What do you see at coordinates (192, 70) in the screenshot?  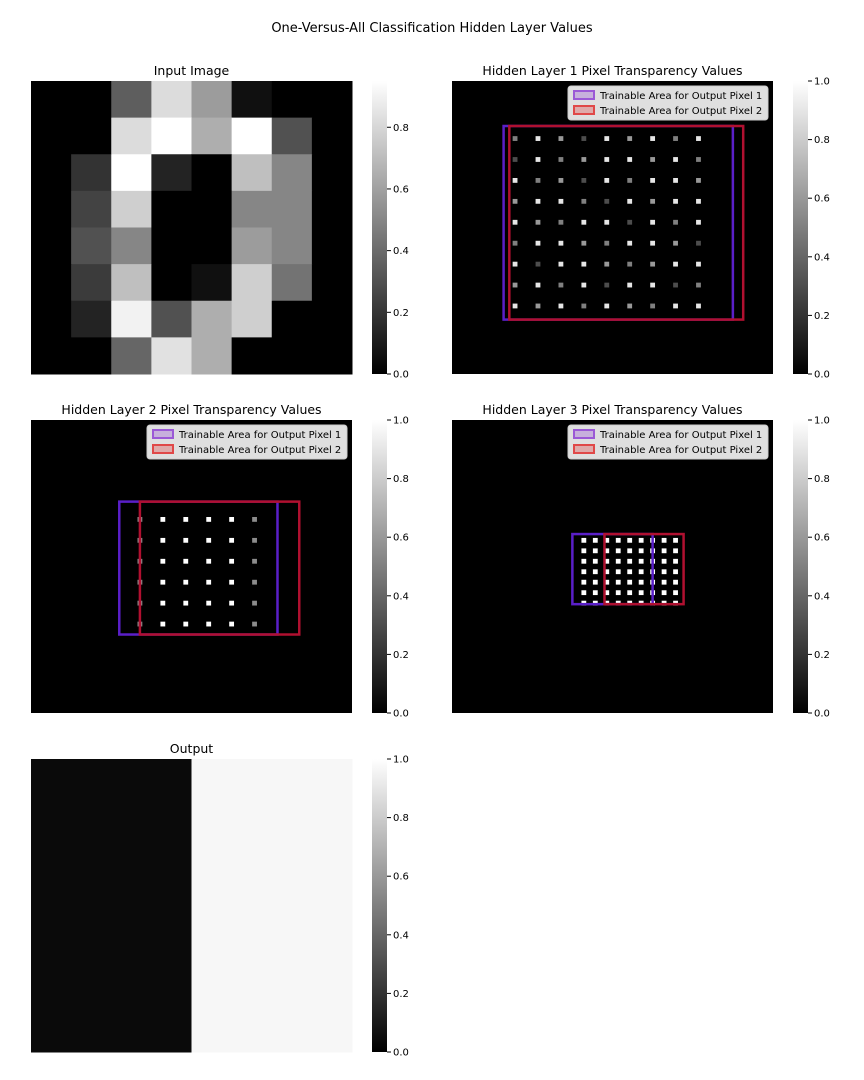 I see `panel-title: Input Image` at bounding box center [192, 70].